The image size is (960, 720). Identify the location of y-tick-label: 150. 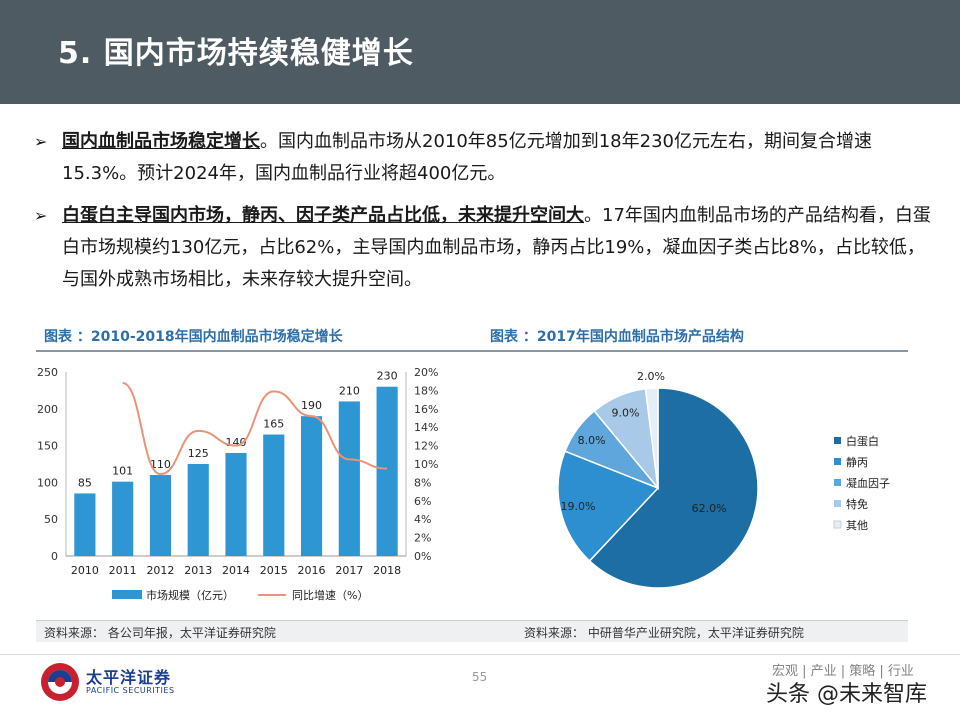
(47, 446).